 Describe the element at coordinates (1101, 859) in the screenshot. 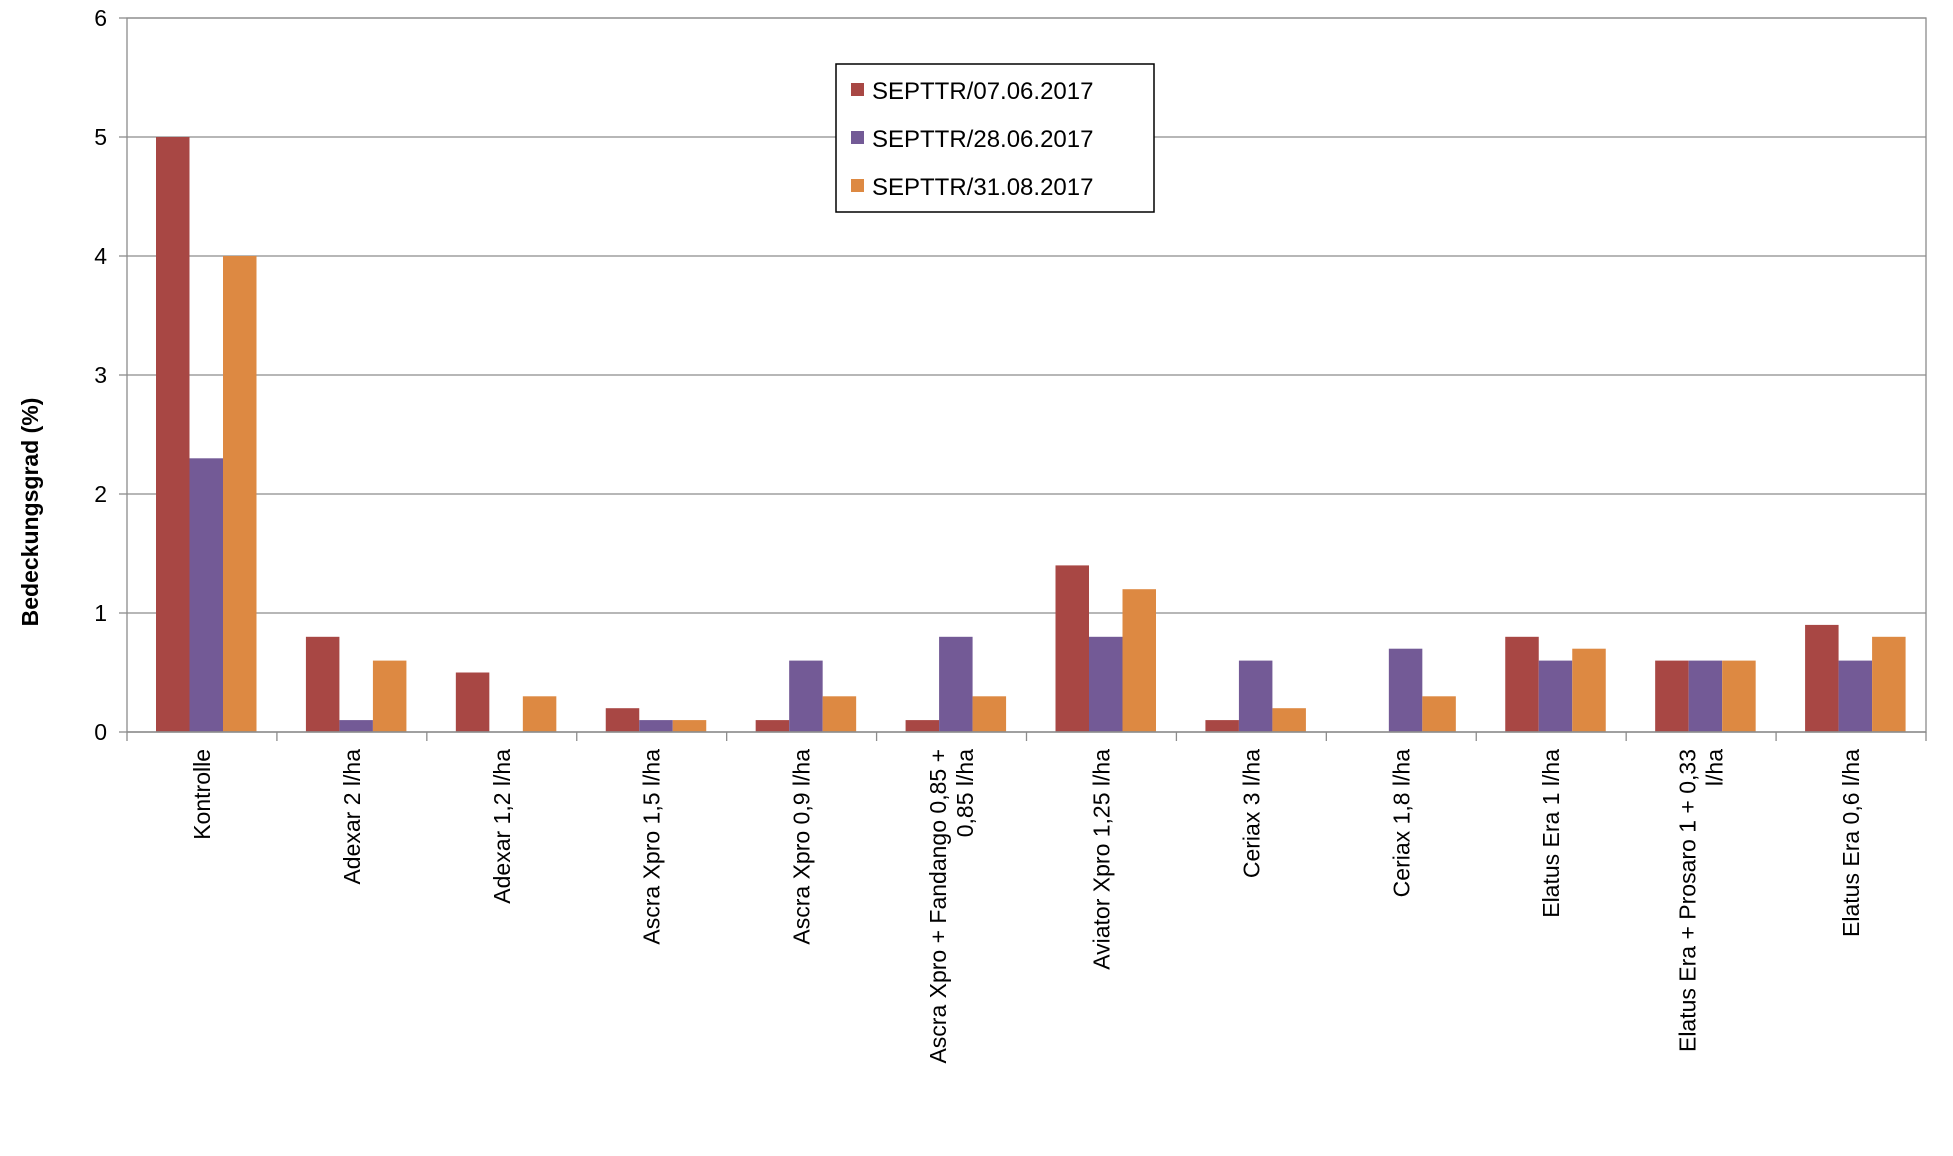

I see `x-category-label: Aviator Xpro 1,25 l/ha` at that location.